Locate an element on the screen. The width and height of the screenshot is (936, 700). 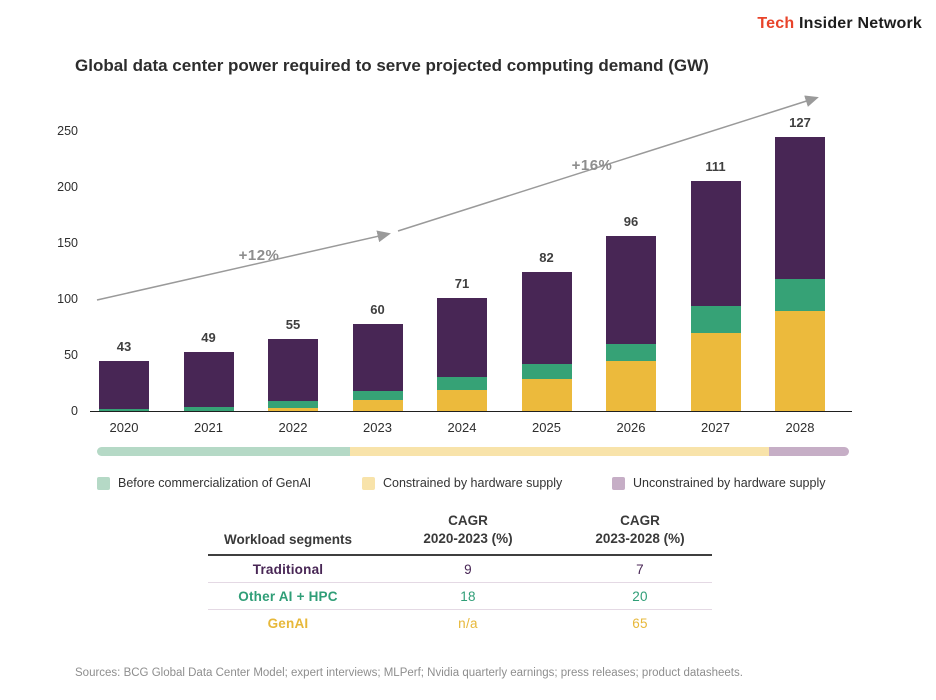
legend-item-constrained: Constrained by hardware supply is located at coordinates (462, 483).